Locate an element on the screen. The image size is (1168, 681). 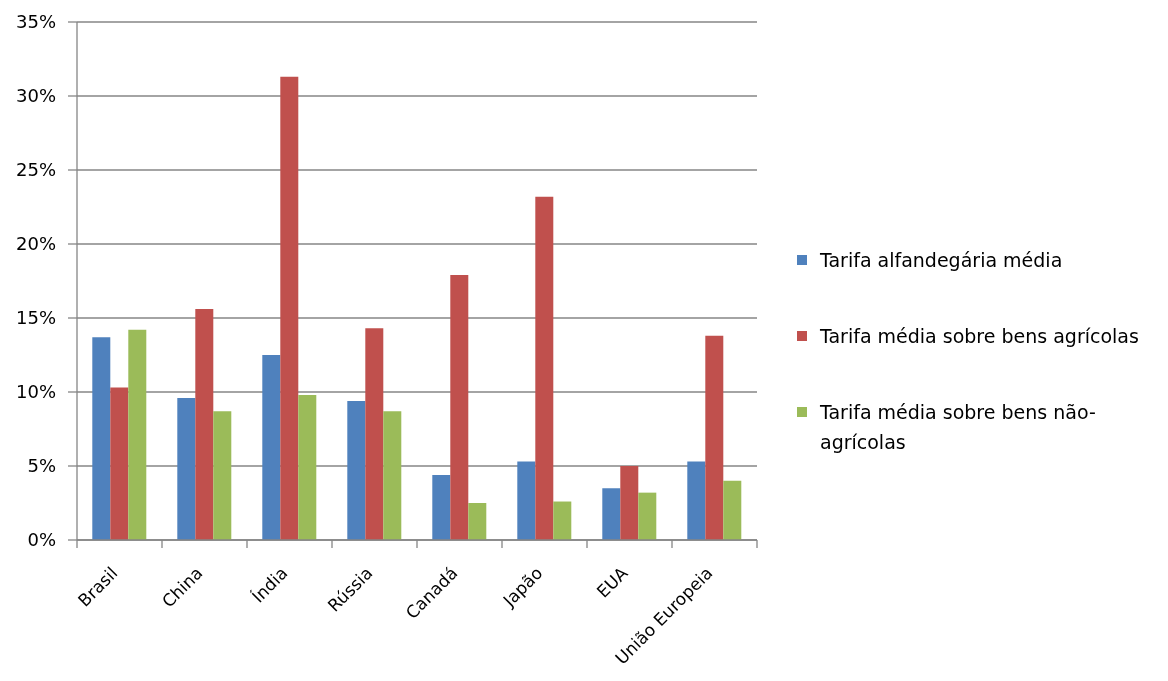
y-tick-label: 0% is located at coordinates (41, 540).